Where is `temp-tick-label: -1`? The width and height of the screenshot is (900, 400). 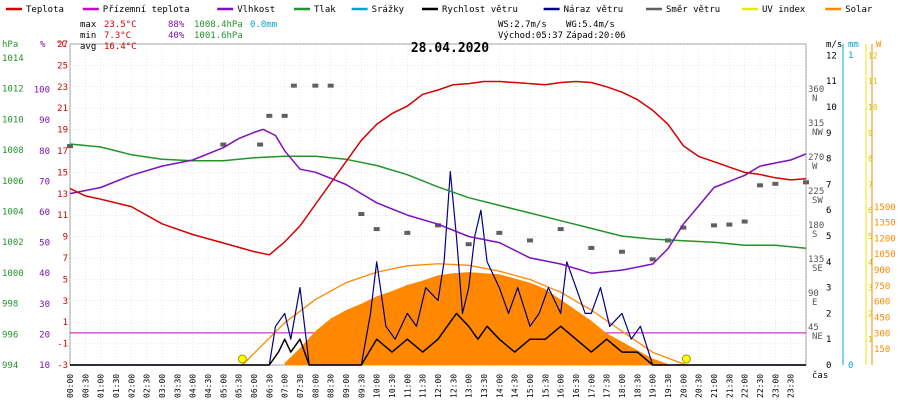
temp-tick-label: -1 is located at coordinates (62, 345).